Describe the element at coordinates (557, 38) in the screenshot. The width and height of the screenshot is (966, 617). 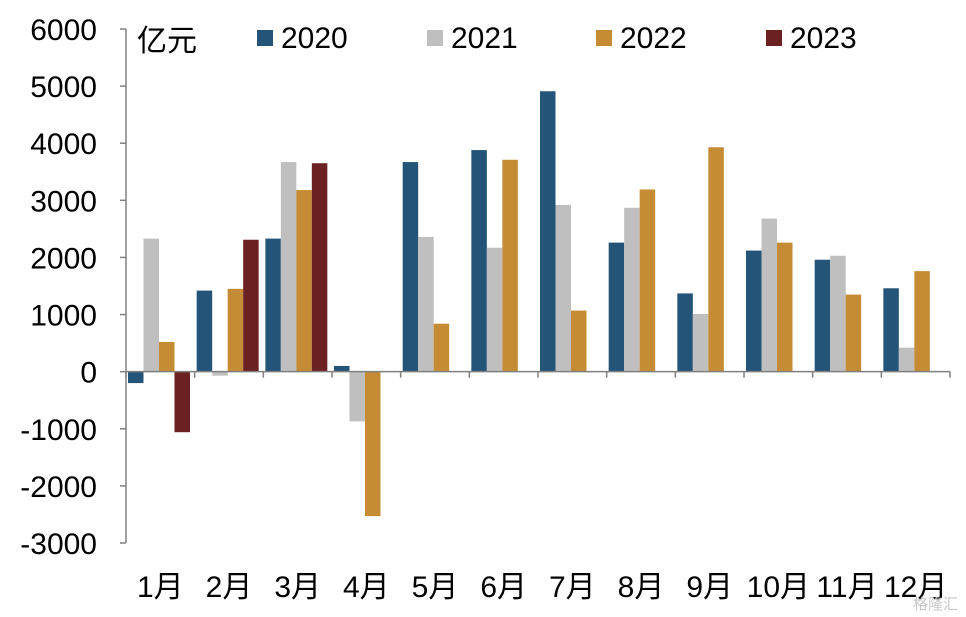
I see `legend: 2020 2021 2022 2023` at that location.